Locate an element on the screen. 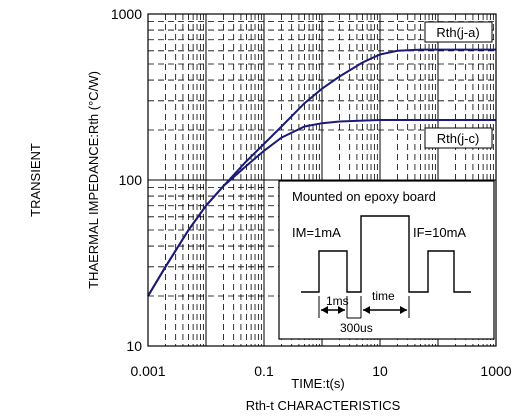 This screenshot has height=419, width=526. x-axis-label: TIME:t(s) is located at coordinates (317, 383).